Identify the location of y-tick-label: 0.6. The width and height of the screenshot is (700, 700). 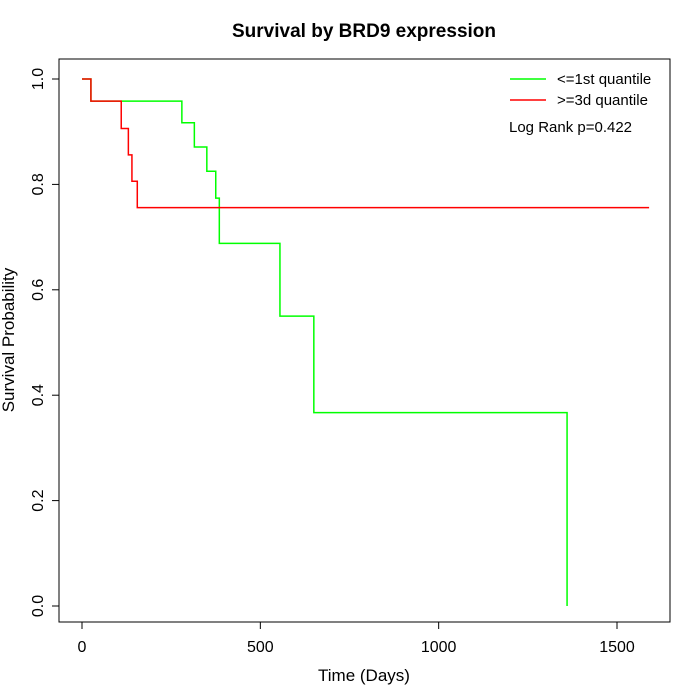
(38, 290).